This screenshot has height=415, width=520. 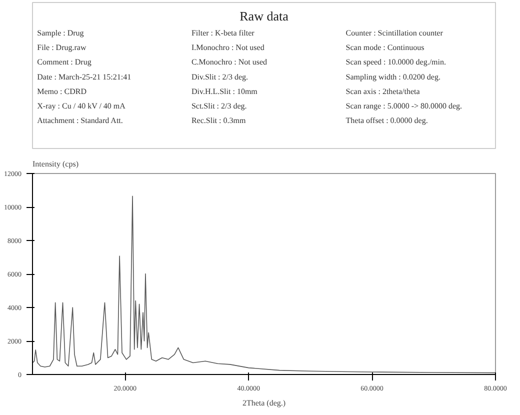 I want to click on text: File : Drug.raw, so click(x=61, y=47).